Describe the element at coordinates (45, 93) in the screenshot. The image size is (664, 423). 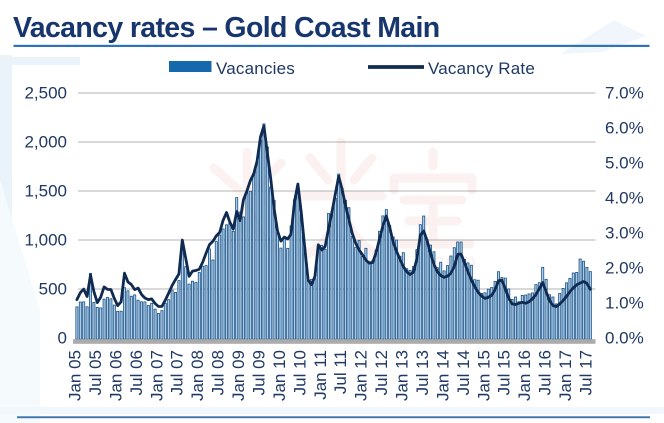
I see `svg-text: 2,500` at that location.